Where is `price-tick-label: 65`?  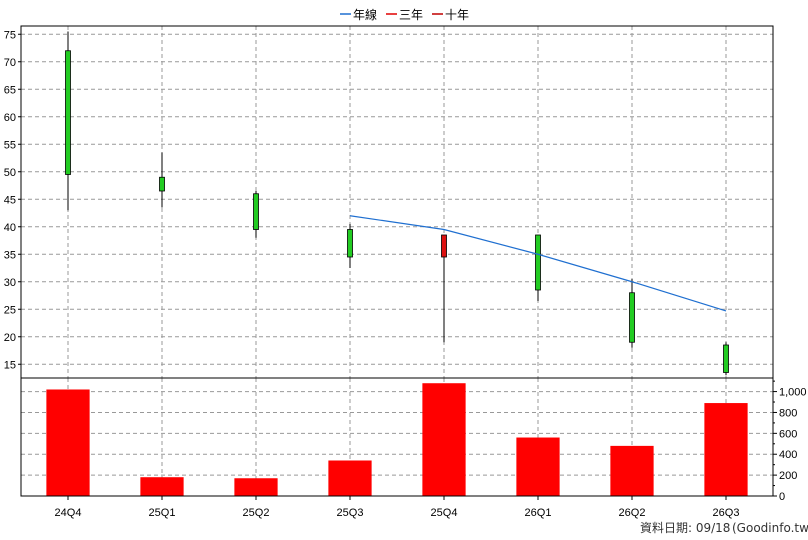 price-tick-label: 65 is located at coordinates (10, 90).